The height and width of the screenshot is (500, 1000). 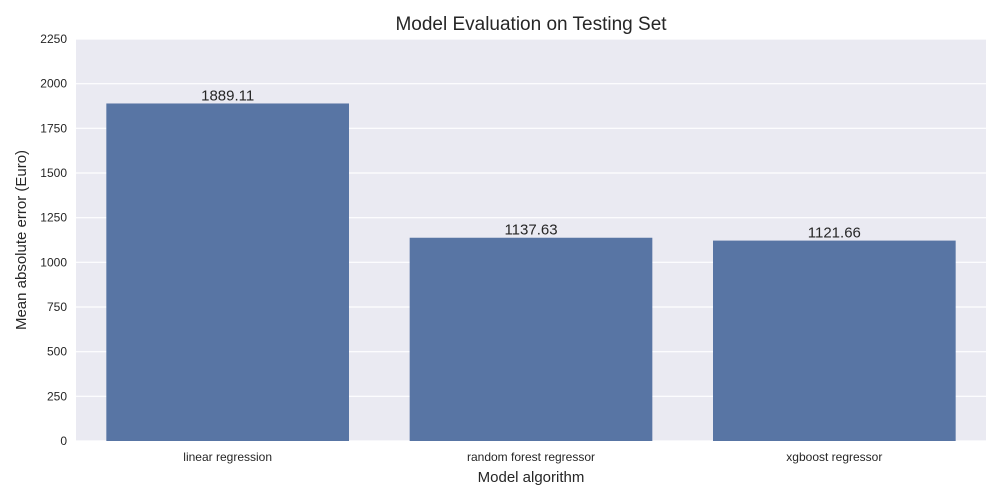 I want to click on x-tick-label: linear regression, so click(x=227, y=457).